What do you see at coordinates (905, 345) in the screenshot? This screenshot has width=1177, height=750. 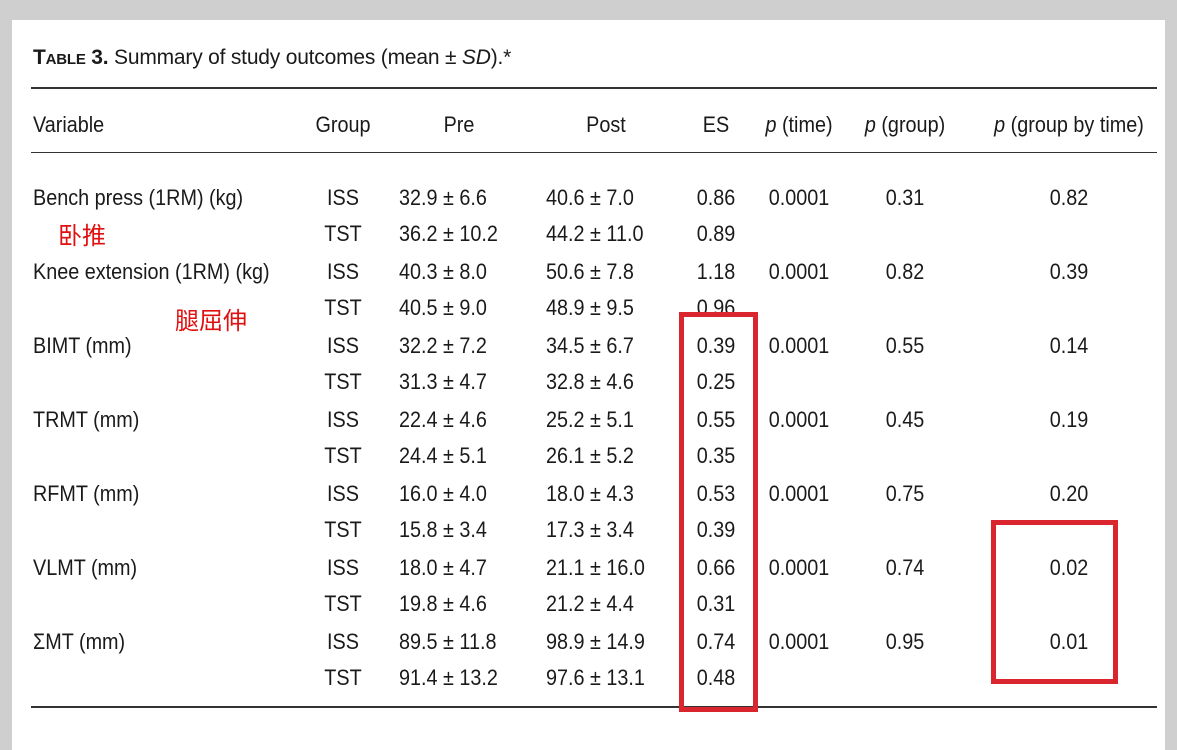 I see `cell-p-group: 0.55` at bounding box center [905, 345].